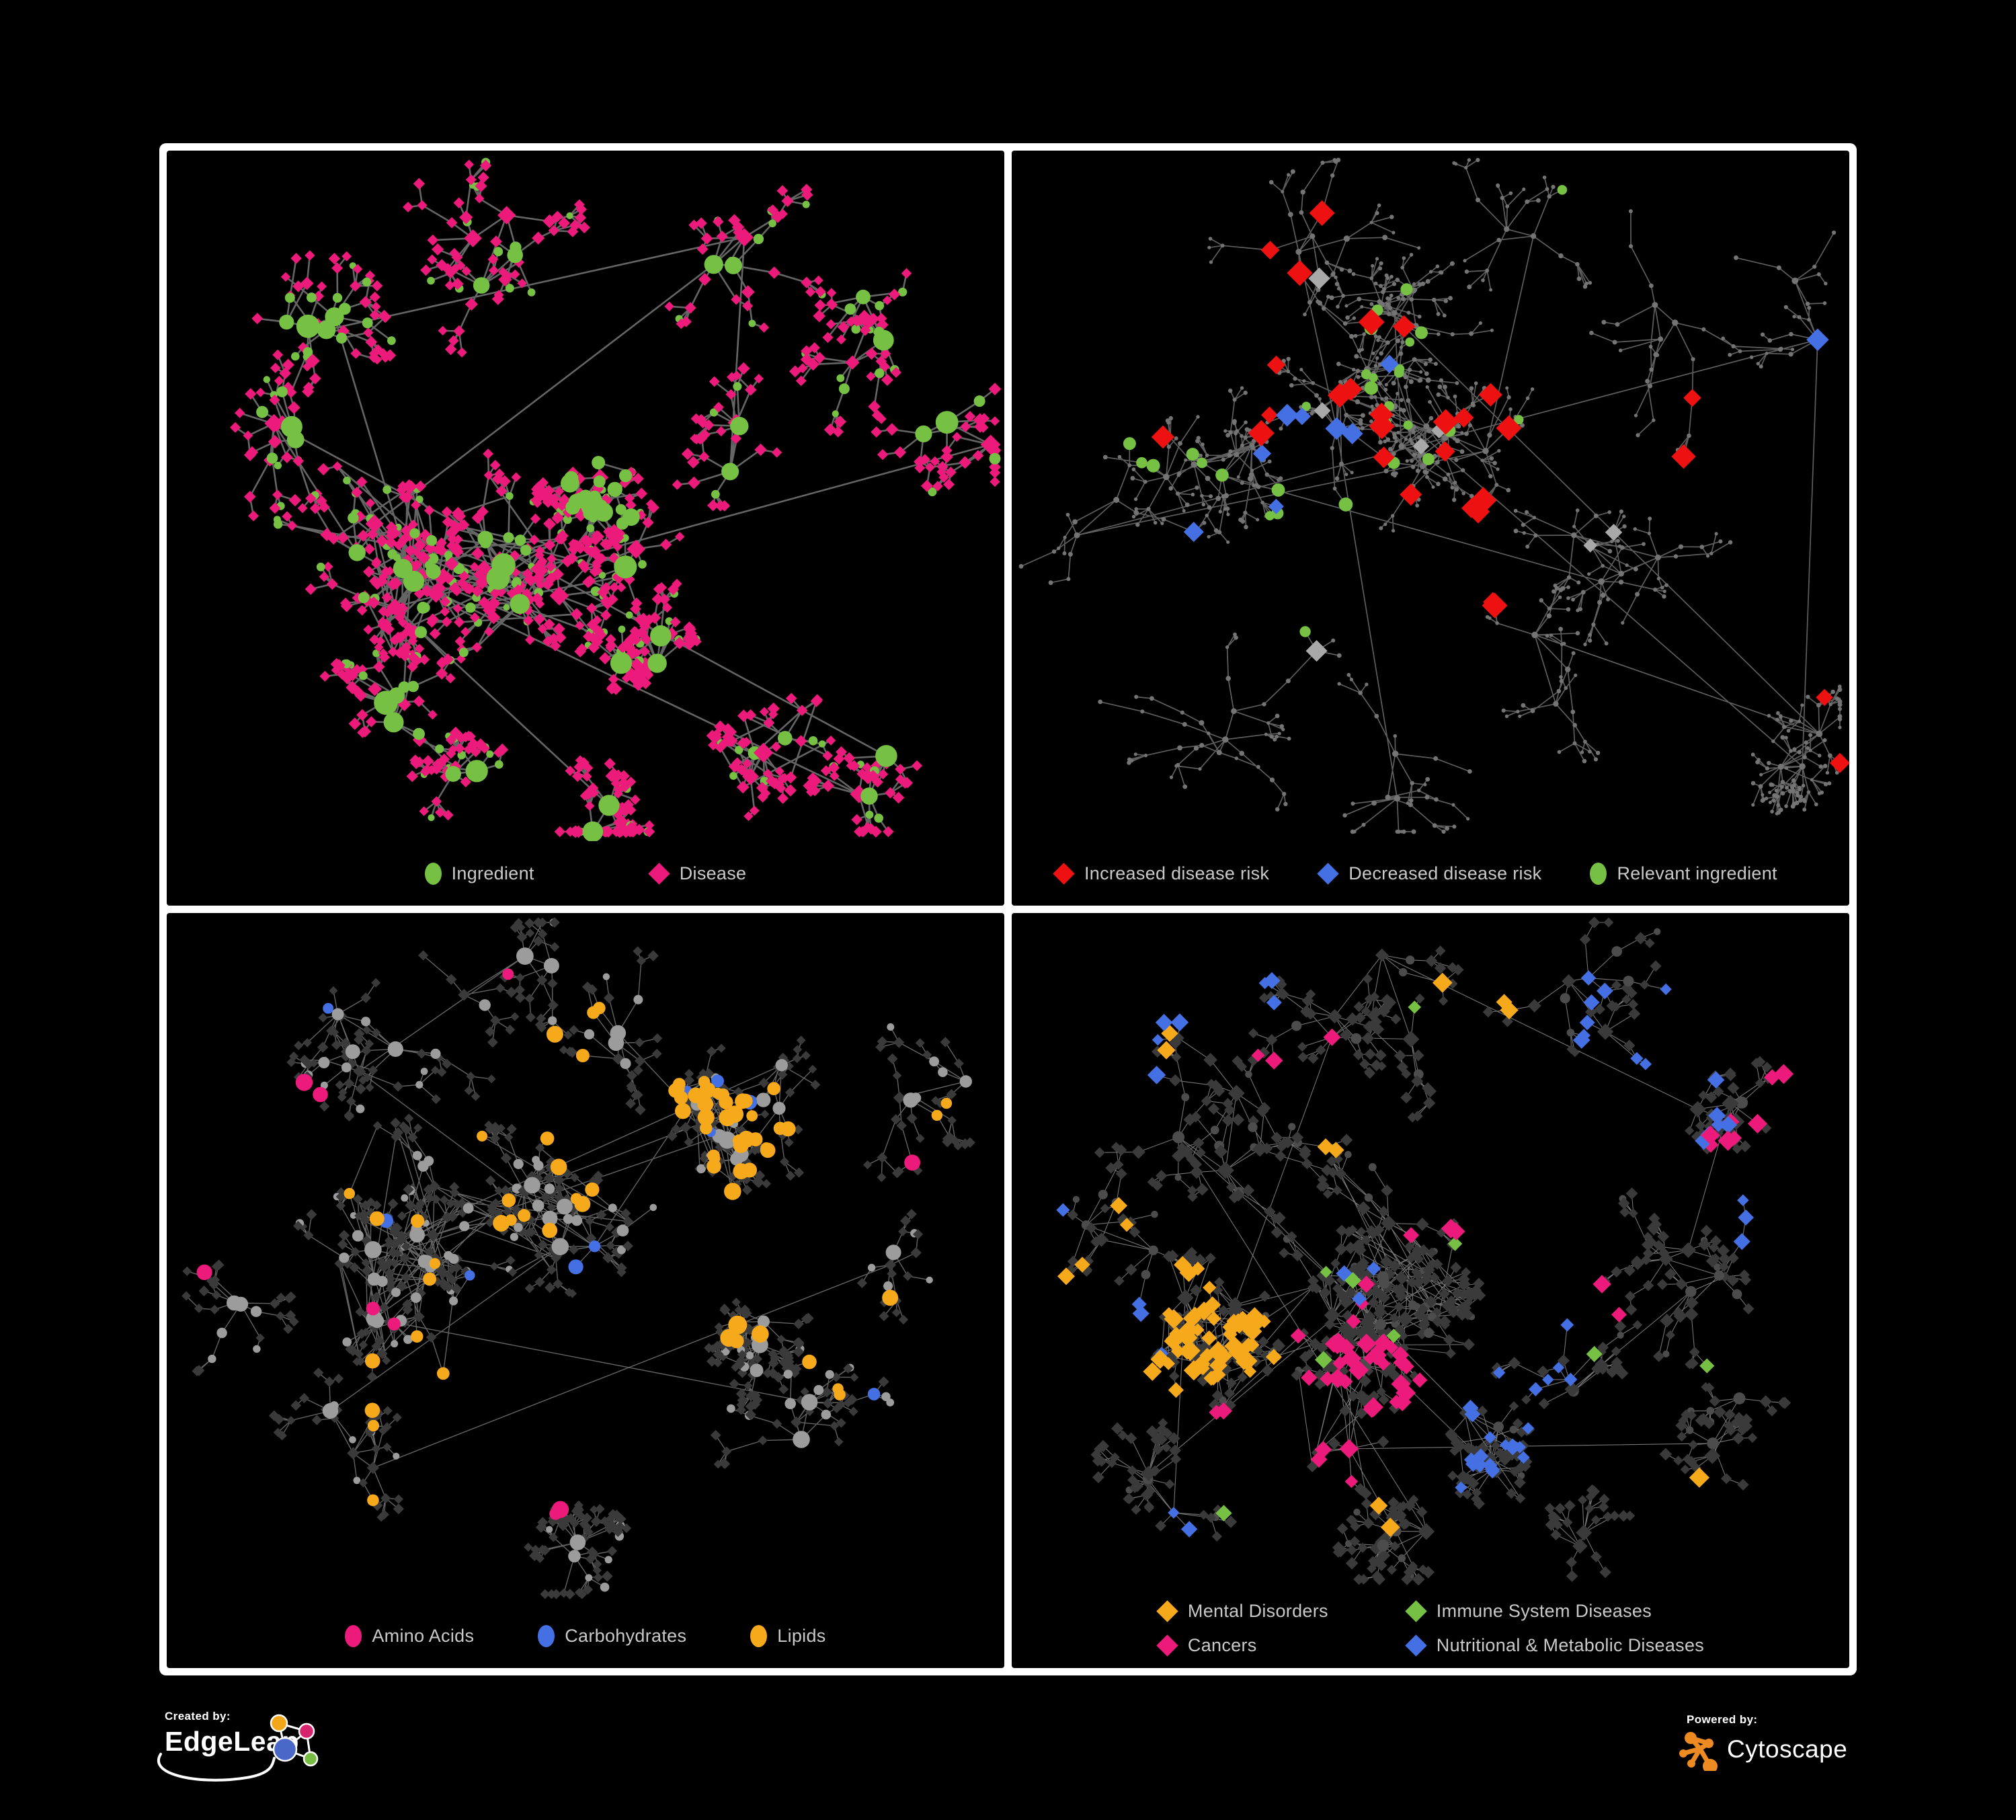  I want to click on nutrient-classes-legend: Amino Acids Carbohydrates Lipids, so click(585, 1636).